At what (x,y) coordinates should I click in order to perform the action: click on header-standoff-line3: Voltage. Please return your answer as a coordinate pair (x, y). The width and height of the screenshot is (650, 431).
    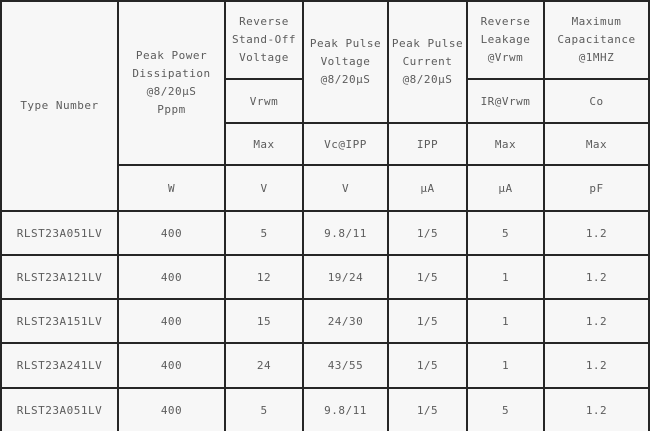
    Looking at the image, I should click on (264, 57).